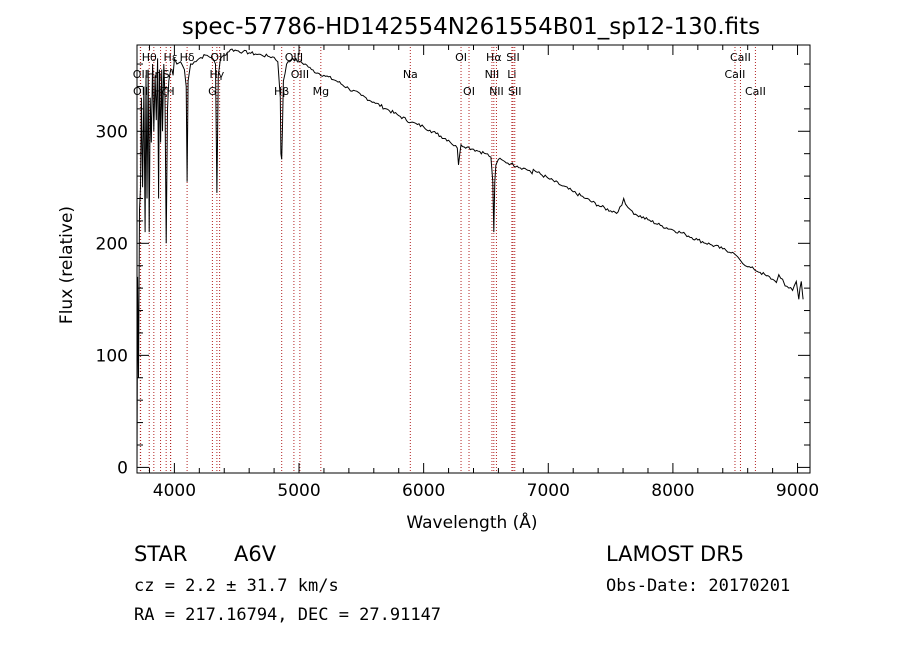 This screenshot has height=649, width=900. Describe the element at coordinates (174, 491) in the screenshot. I see `x-tick-label: 4000` at that location.